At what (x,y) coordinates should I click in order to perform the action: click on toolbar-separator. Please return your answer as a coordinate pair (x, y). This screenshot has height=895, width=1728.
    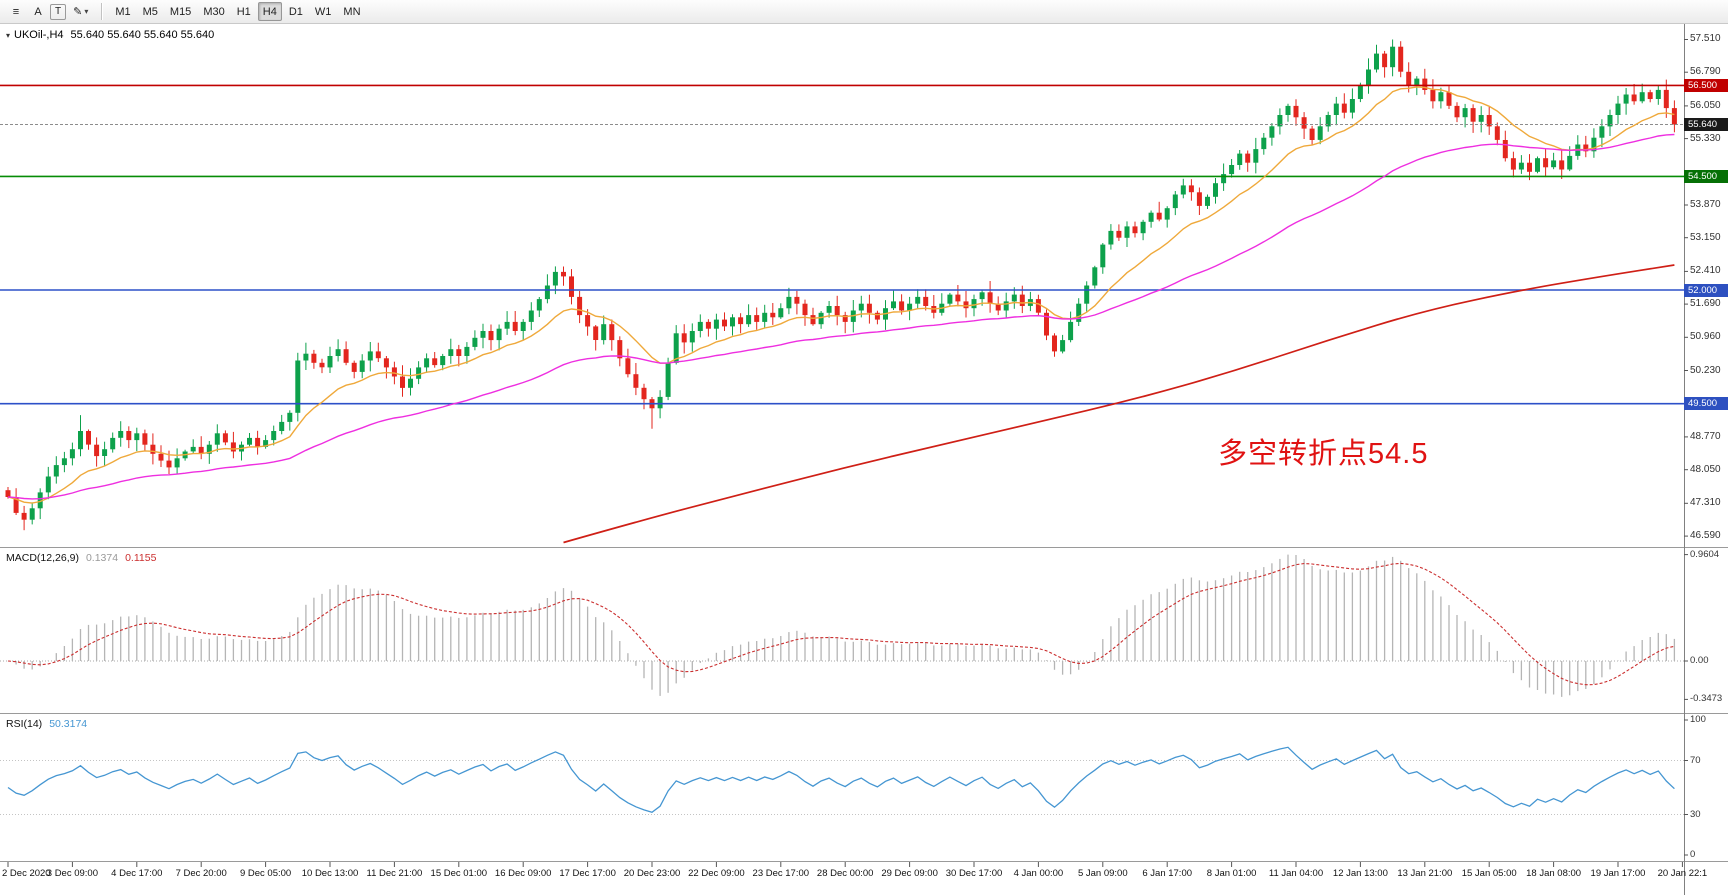
    Looking at the image, I should click on (102, 11).